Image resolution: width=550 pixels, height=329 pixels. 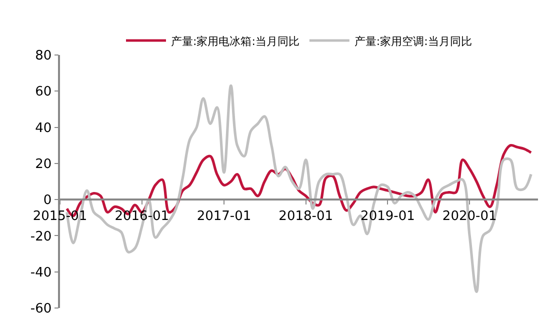 I want to click on x-tick-label: 2016-01, so click(x=142, y=216).